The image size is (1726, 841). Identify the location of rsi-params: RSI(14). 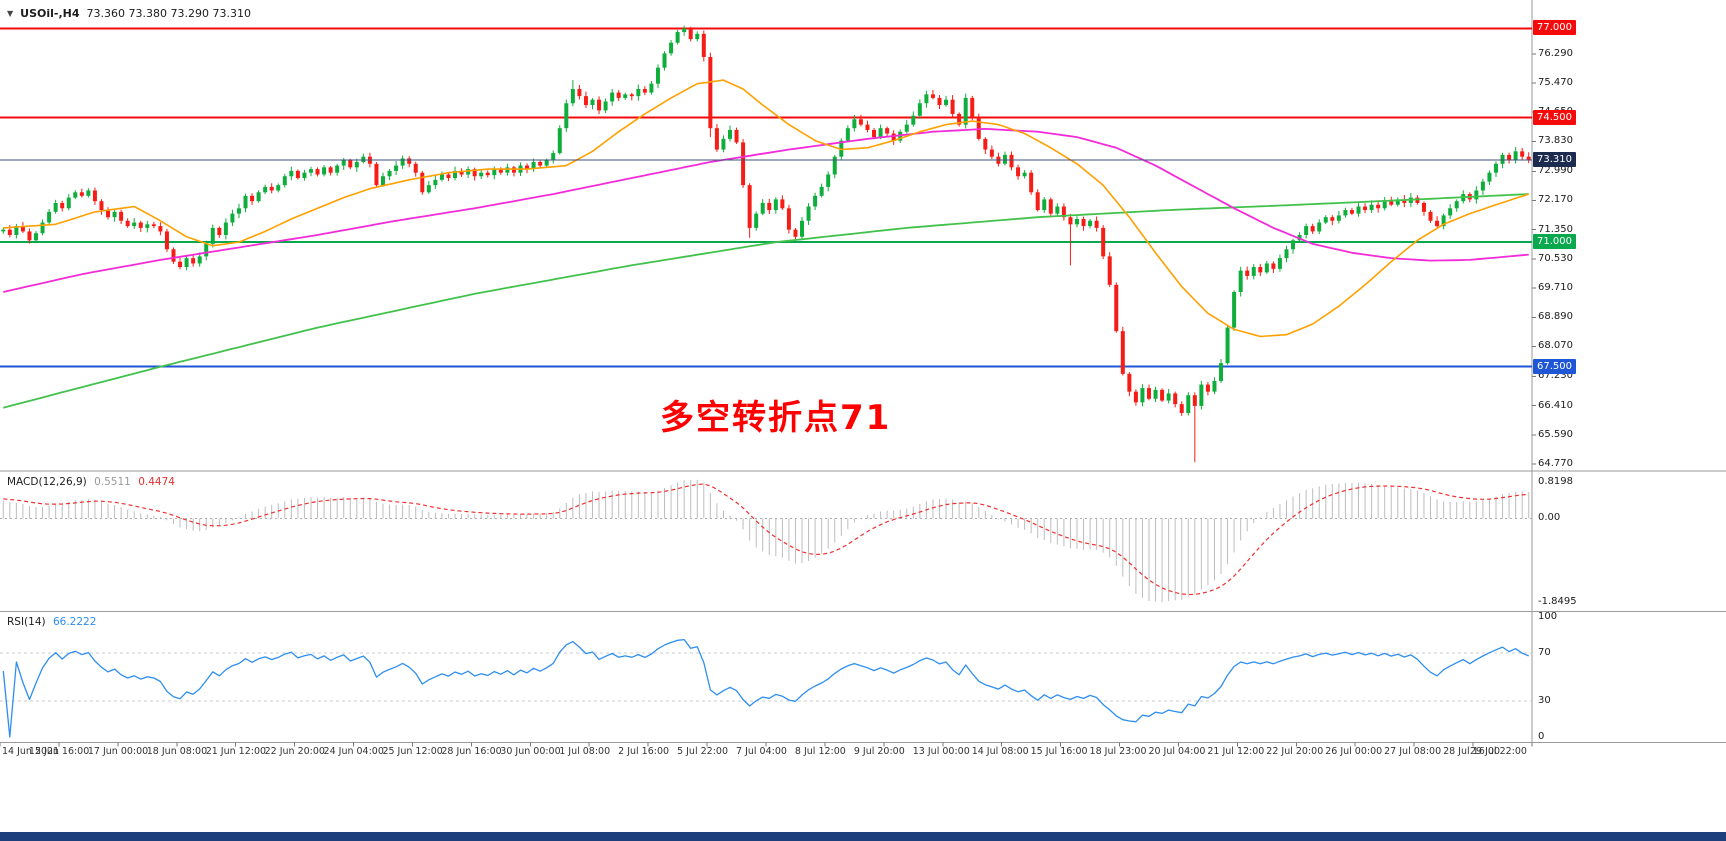
(26, 622).